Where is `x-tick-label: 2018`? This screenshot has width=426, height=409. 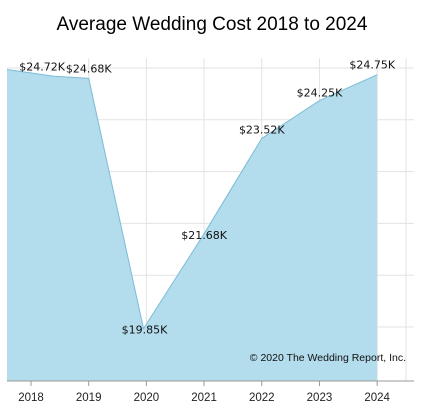
x-tick-label: 2018 is located at coordinates (31, 398).